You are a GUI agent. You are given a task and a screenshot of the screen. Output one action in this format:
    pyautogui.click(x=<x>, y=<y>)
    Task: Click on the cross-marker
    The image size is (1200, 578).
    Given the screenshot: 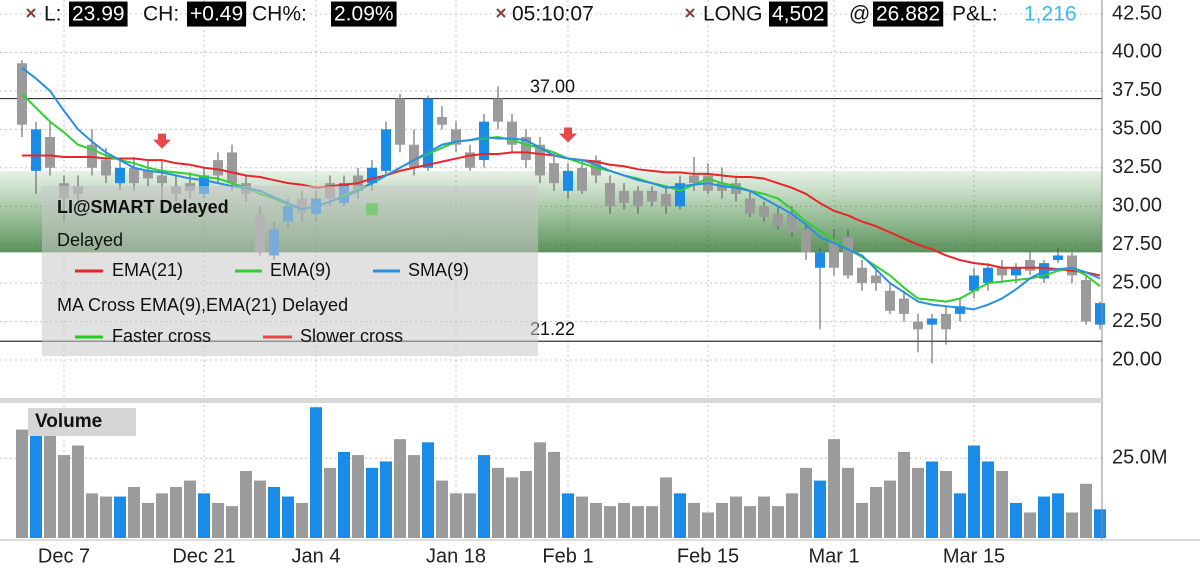 What is the action you would take?
    pyautogui.click(x=162, y=141)
    